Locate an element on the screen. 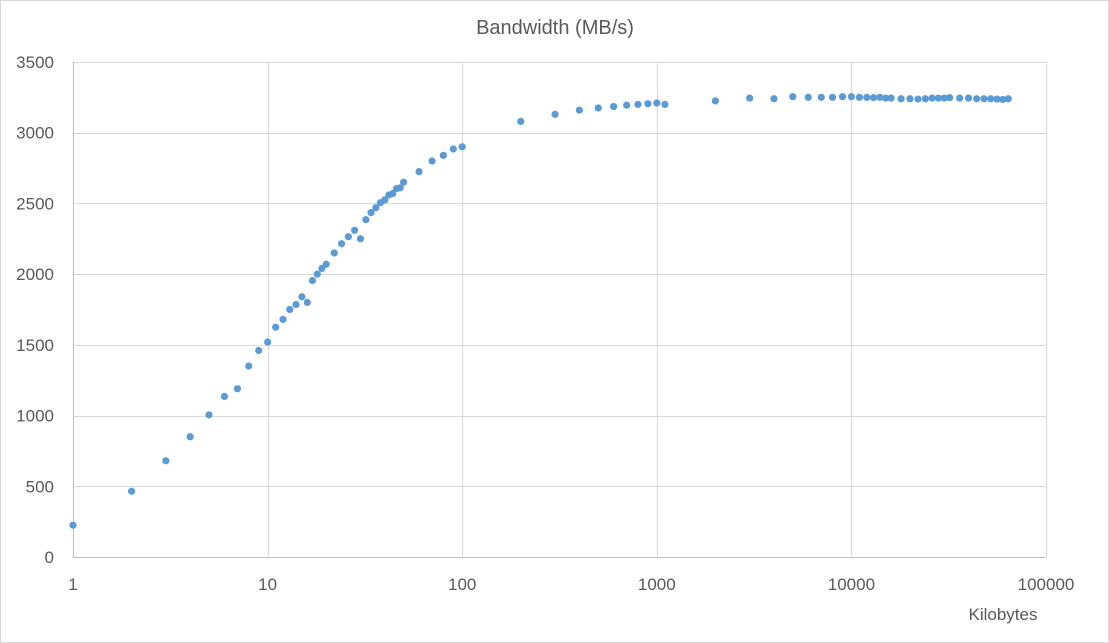 This screenshot has width=1109, height=643. y-tick-label: 2000 is located at coordinates (35, 274).